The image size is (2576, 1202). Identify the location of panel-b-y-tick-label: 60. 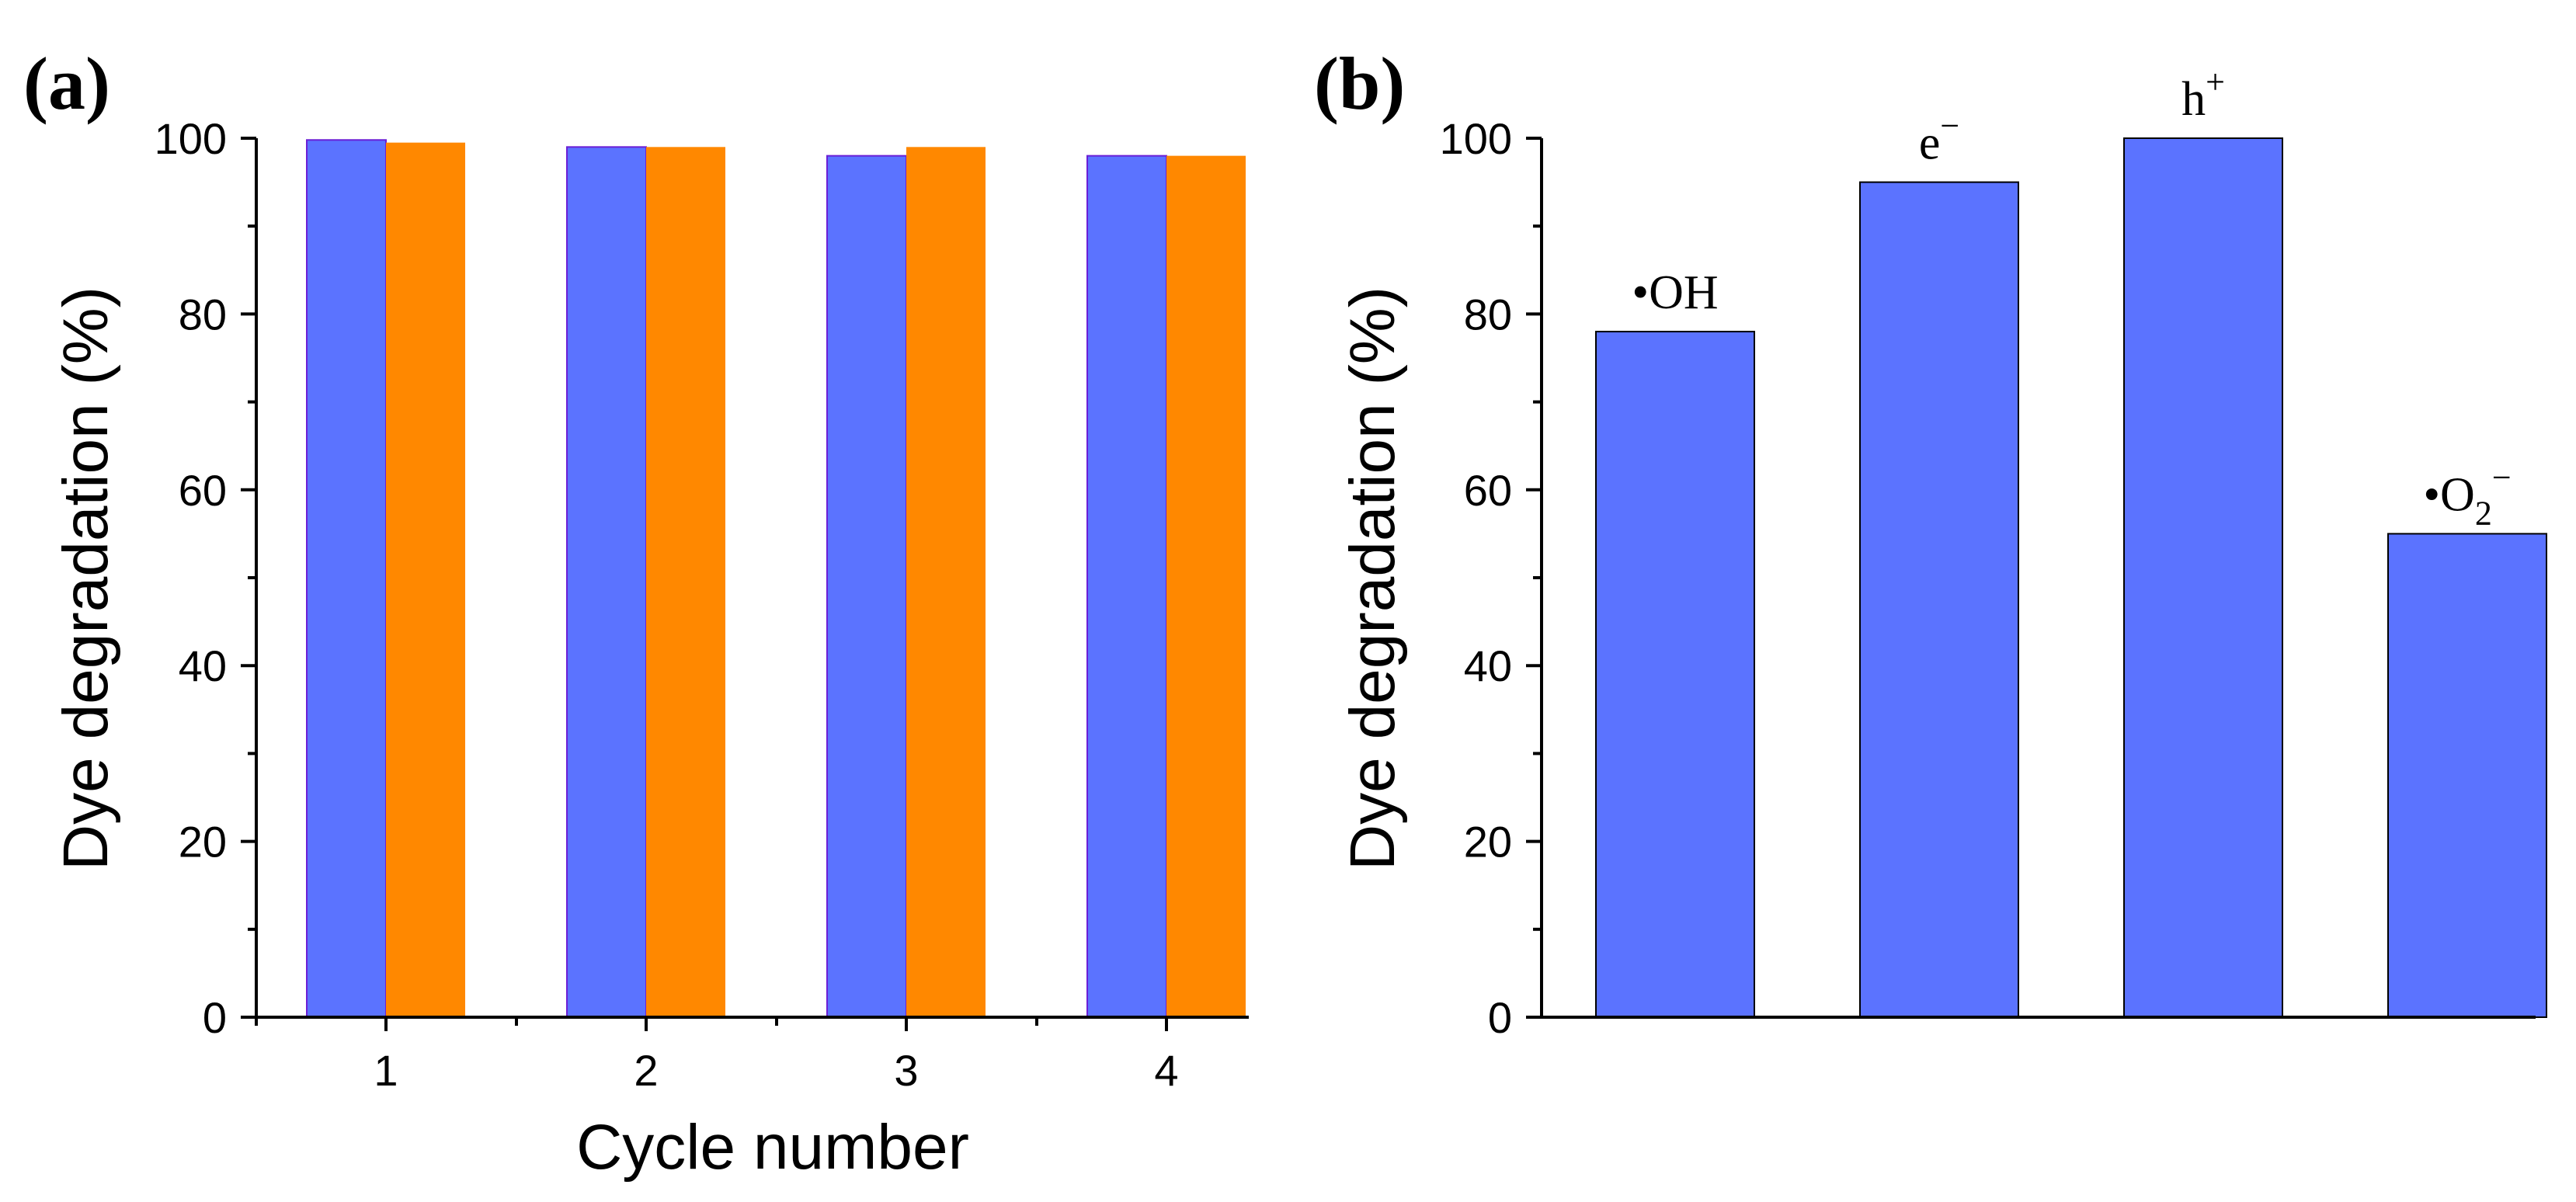
(1488, 490).